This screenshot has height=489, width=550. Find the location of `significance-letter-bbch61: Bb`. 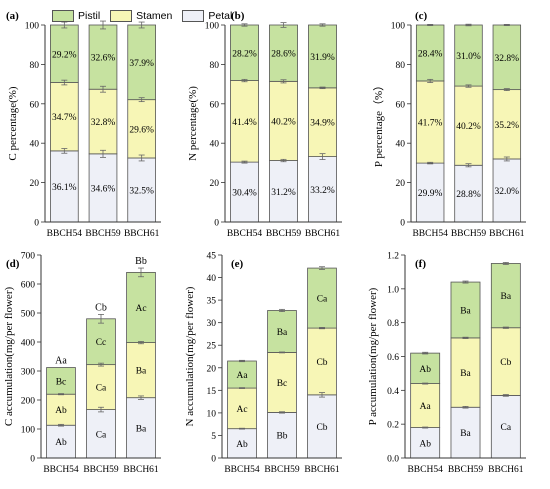

significance-letter-bbch61: Bb is located at coordinates (141, 261).